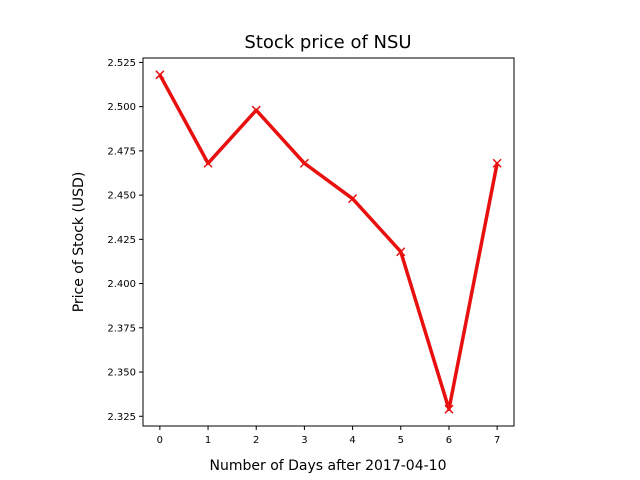  I want to click on x-tick-label: 5, so click(401, 440).